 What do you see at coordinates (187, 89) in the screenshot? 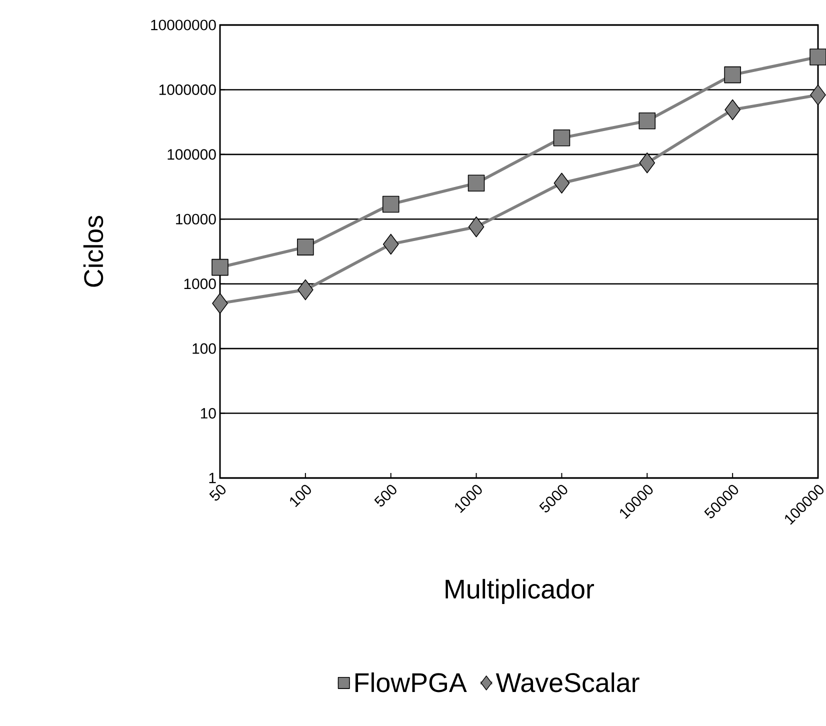
I see `y-tick-label: 1000000` at bounding box center [187, 89].